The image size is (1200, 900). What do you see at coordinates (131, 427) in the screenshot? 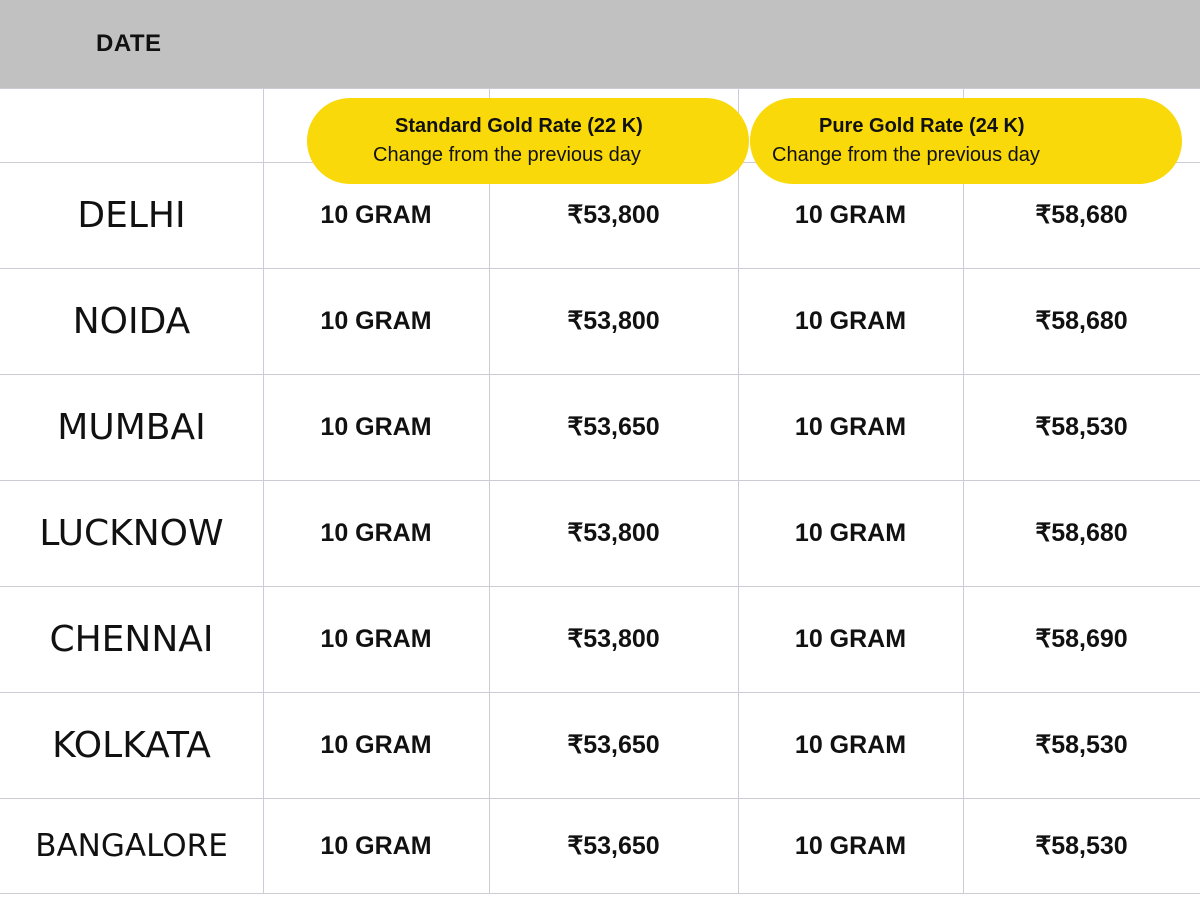
I see `city-name: MUMBAI` at bounding box center [131, 427].